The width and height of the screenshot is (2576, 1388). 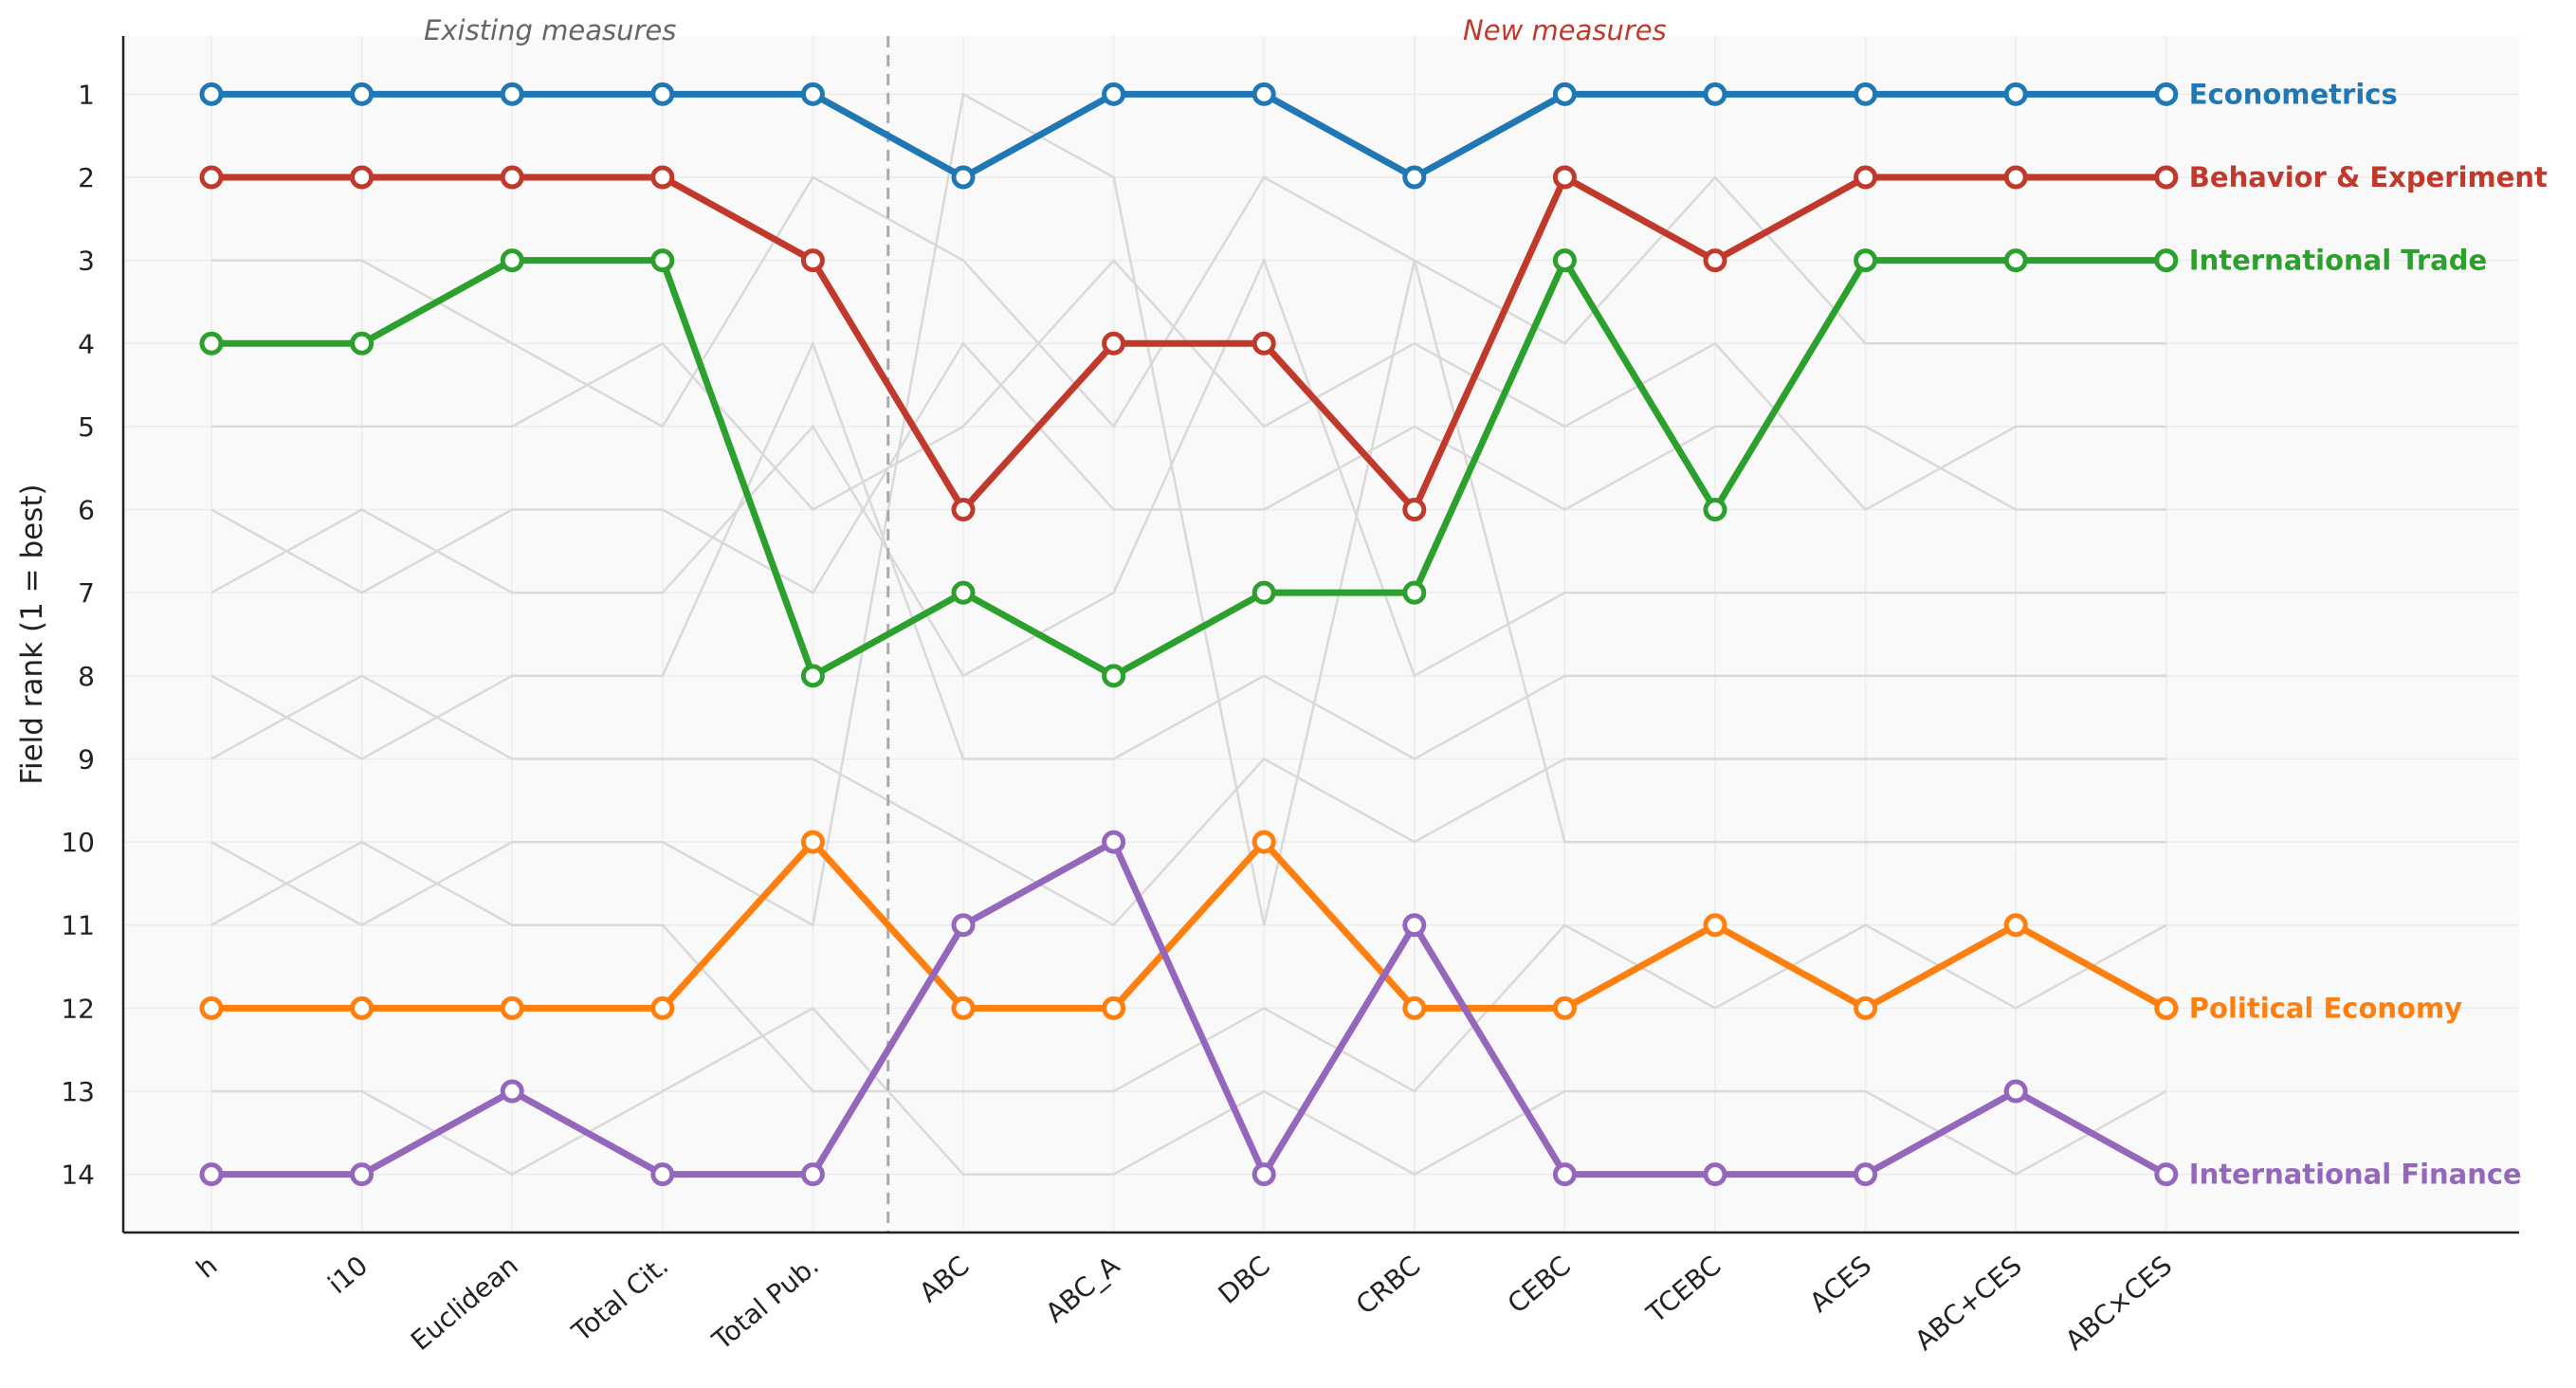 I want to click on y-tick-label: 9, so click(x=86, y=759).